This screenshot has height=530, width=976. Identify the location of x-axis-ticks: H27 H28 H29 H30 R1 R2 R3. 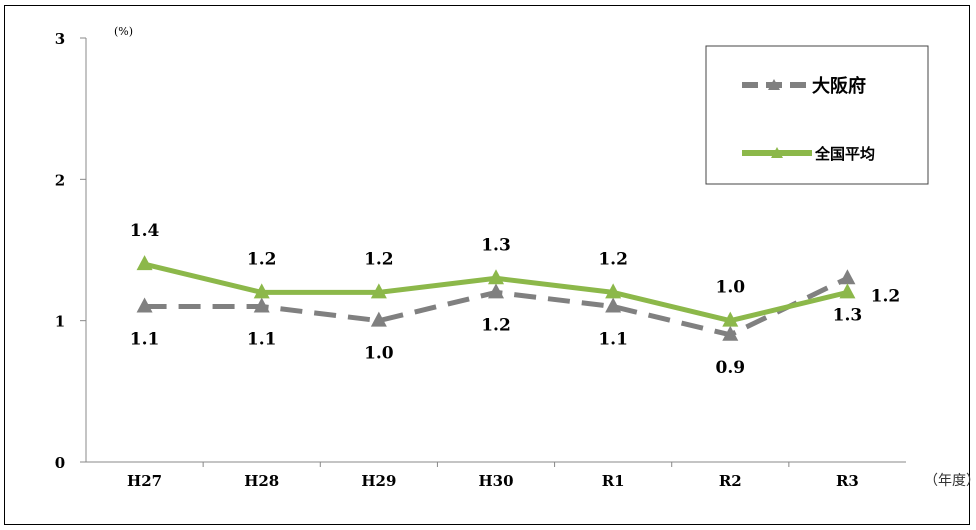
(493, 476).